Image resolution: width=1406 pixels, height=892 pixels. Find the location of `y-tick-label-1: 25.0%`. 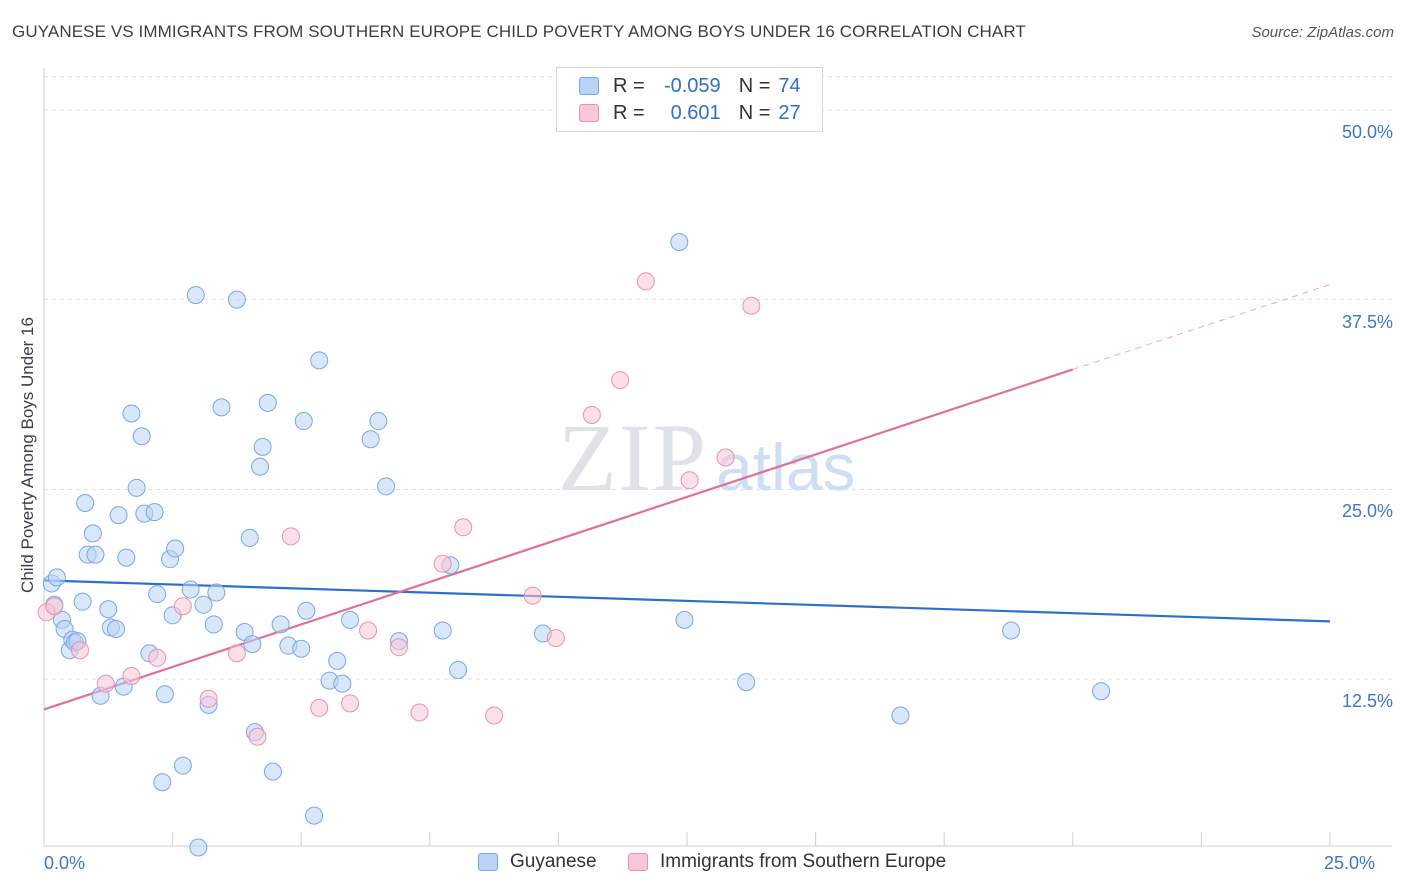

y-tick-label-1: 25.0% is located at coordinates (1367, 511).